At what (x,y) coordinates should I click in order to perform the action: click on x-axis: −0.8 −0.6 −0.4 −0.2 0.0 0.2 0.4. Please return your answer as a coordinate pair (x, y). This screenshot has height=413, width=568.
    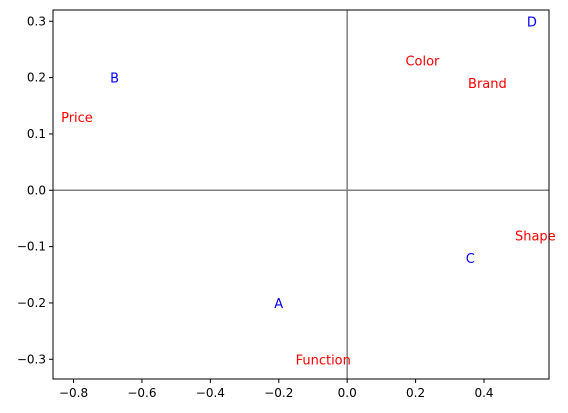
    Looking at the image, I should click on (276, 389).